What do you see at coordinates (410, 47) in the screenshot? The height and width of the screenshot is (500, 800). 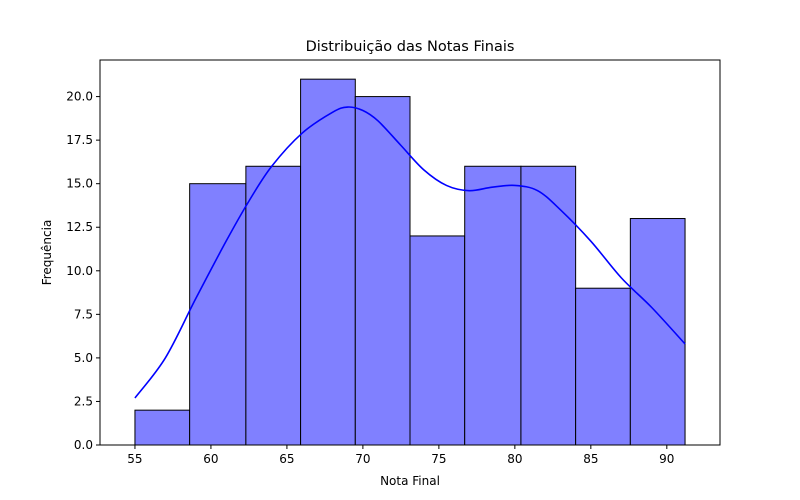 I see `chart-title: Distribuição das Notas Finais` at bounding box center [410, 47].